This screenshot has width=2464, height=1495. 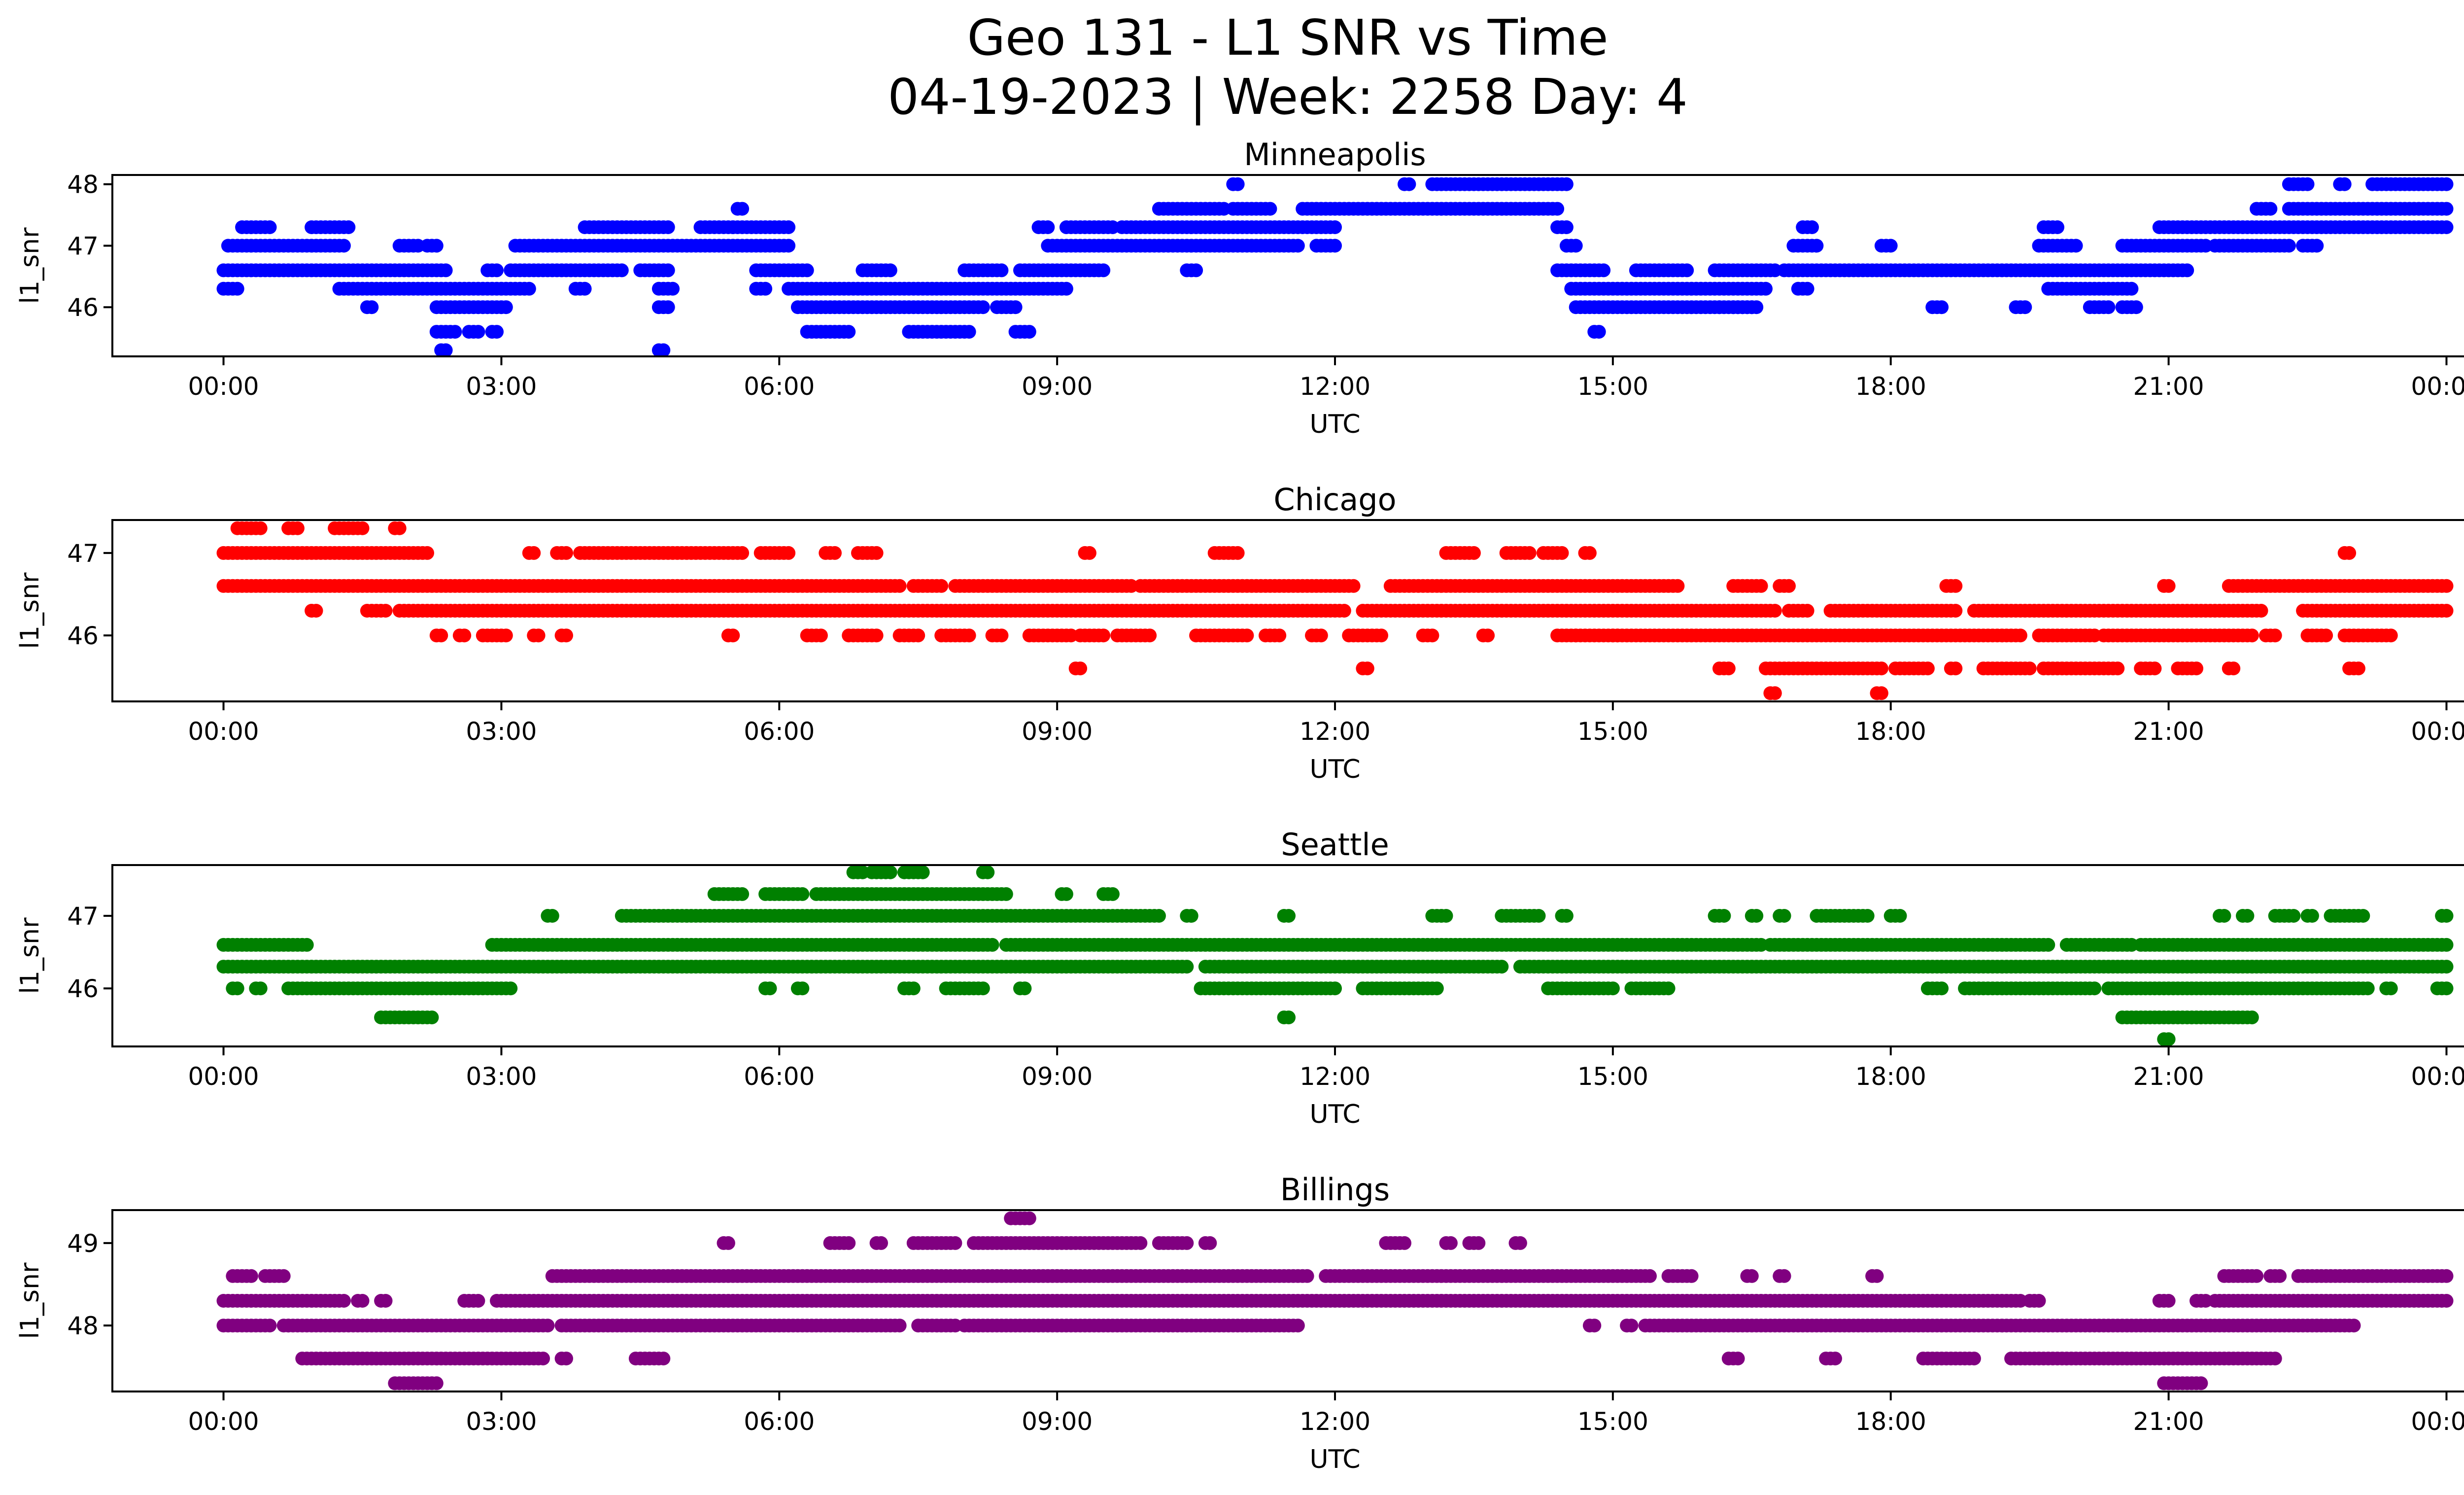 I want to click on scatter-series, so click(x=1335, y=610).